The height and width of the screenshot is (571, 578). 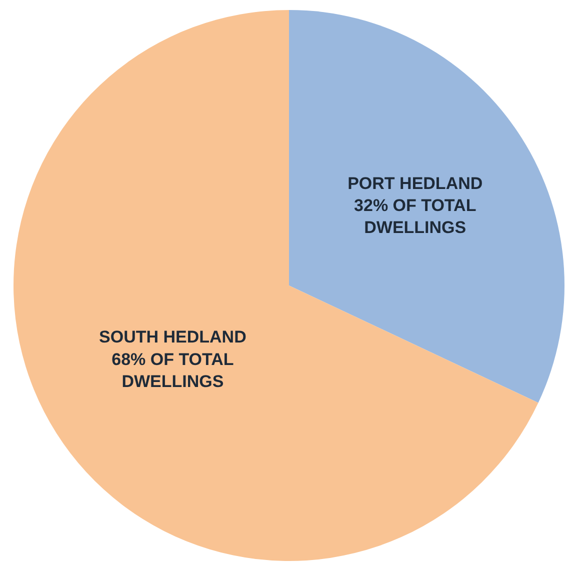 What do you see at coordinates (415, 183) in the screenshot?
I see `slice-label: PORT HEDLAND` at bounding box center [415, 183].